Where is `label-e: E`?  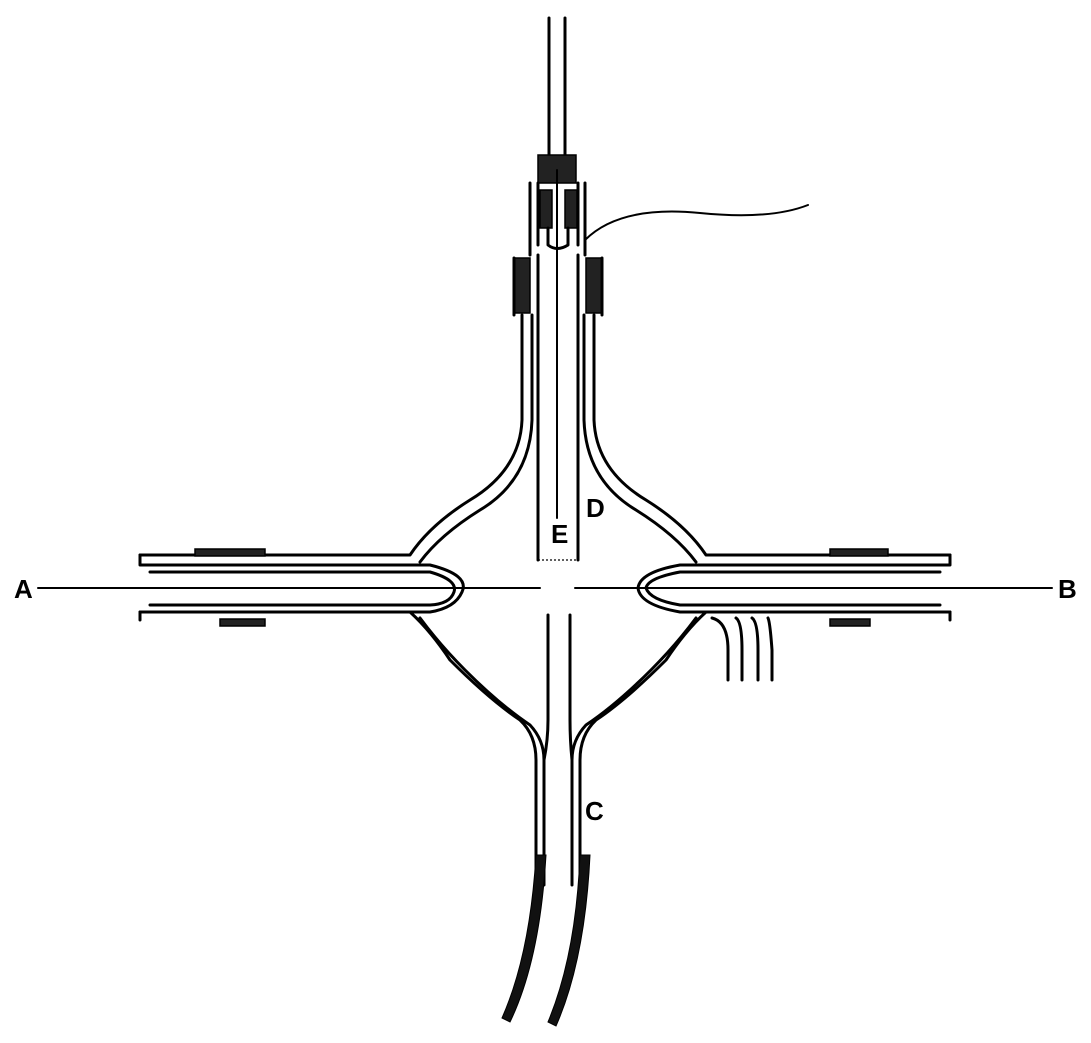 label-e: E is located at coordinates (559, 534).